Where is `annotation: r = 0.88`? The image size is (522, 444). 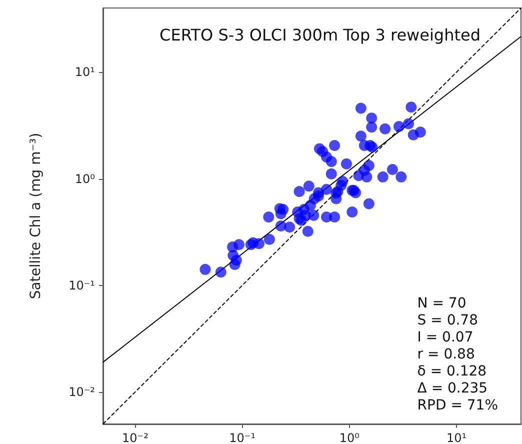
annotation: r = 0.88 is located at coordinates (446, 354).